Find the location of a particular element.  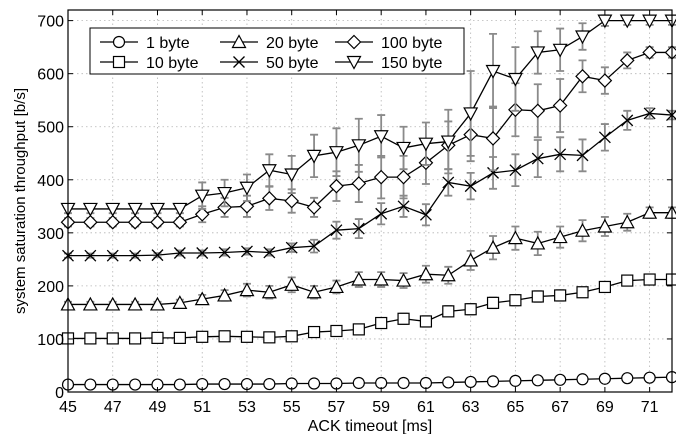

legend-label: 150 byte is located at coordinates (411, 63).